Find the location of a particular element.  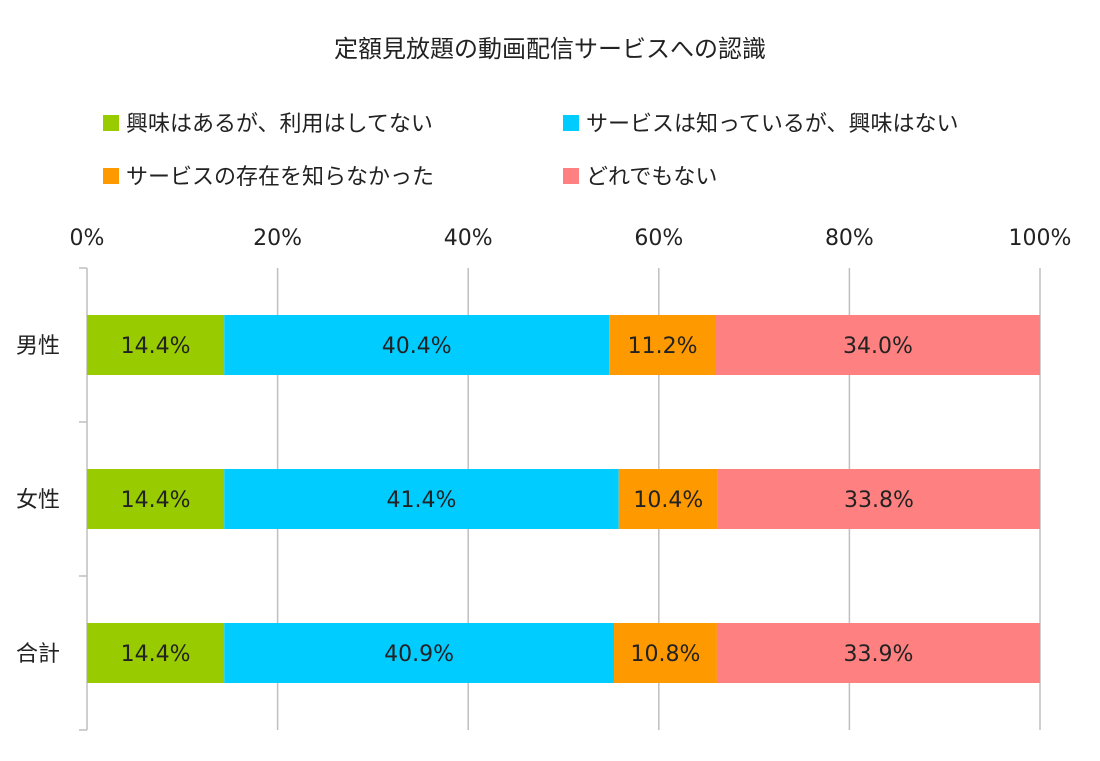

data-label: 40.9% is located at coordinates (419, 654).